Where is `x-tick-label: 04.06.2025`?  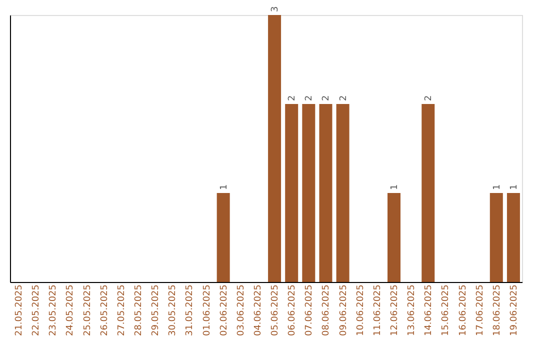 x-tick-label: 04.06.2025 is located at coordinates (258, 310).